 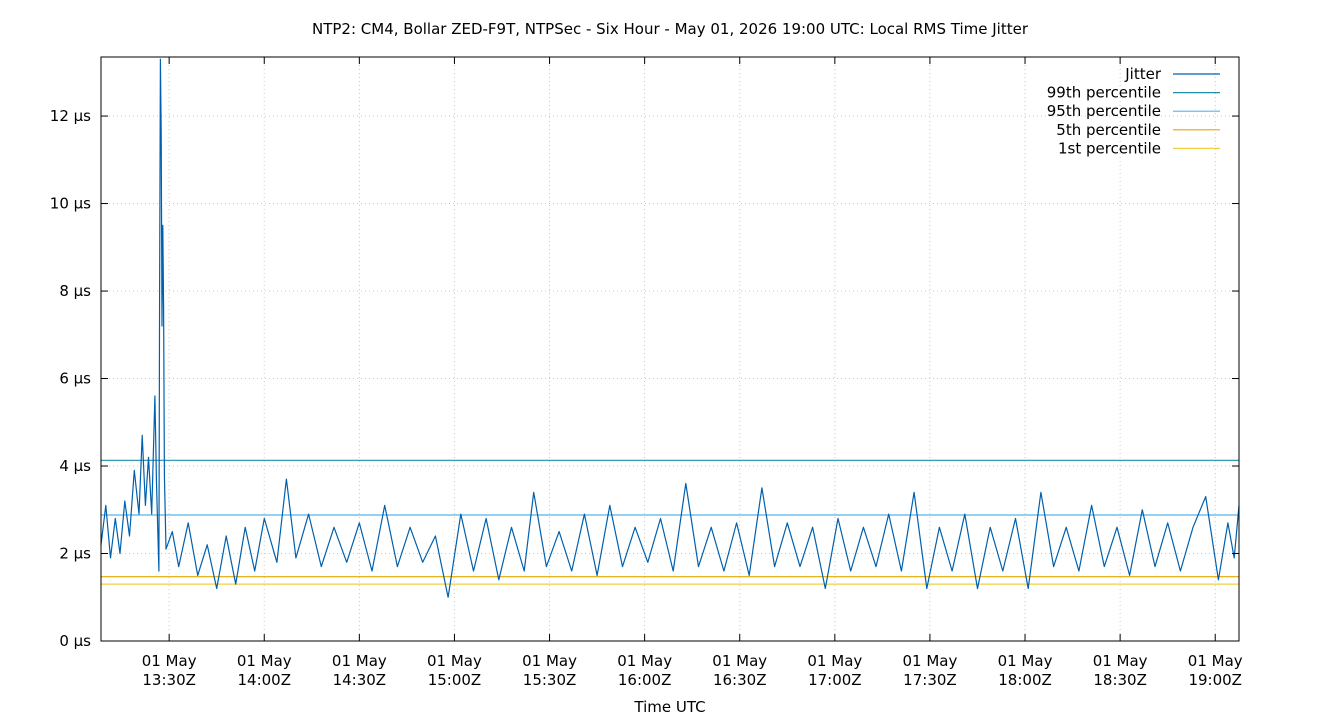 What do you see at coordinates (70, 116) in the screenshot?
I see `y-tick-label: 12 µs` at bounding box center [70, 116].